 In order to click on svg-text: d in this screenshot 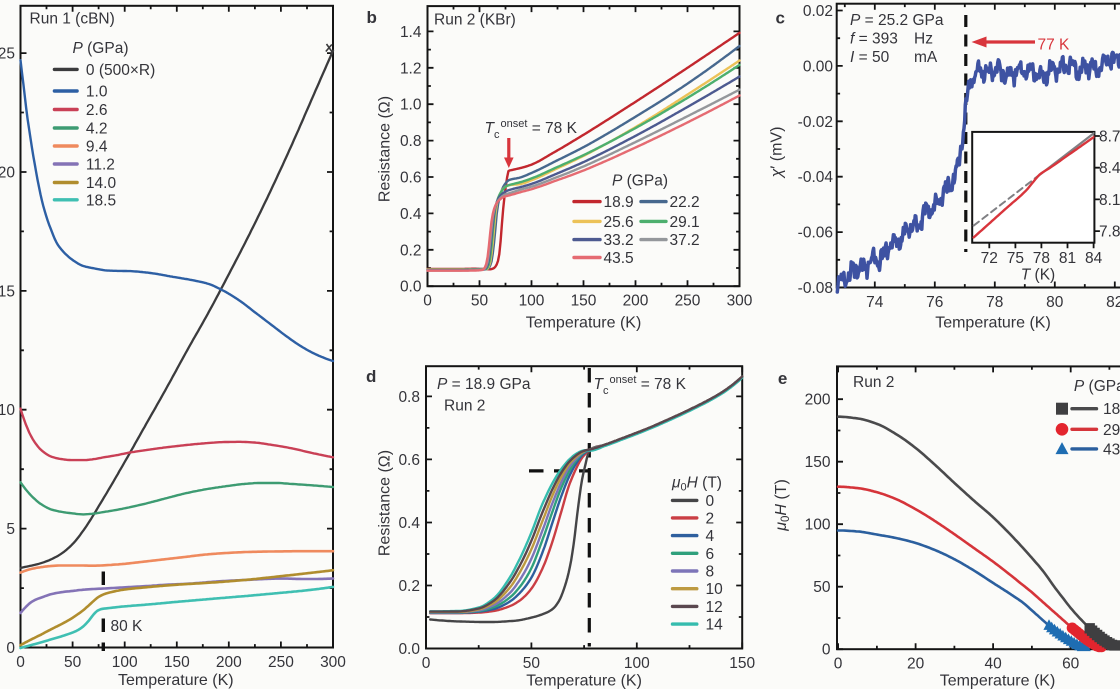, I will do `click(371, 376)`.